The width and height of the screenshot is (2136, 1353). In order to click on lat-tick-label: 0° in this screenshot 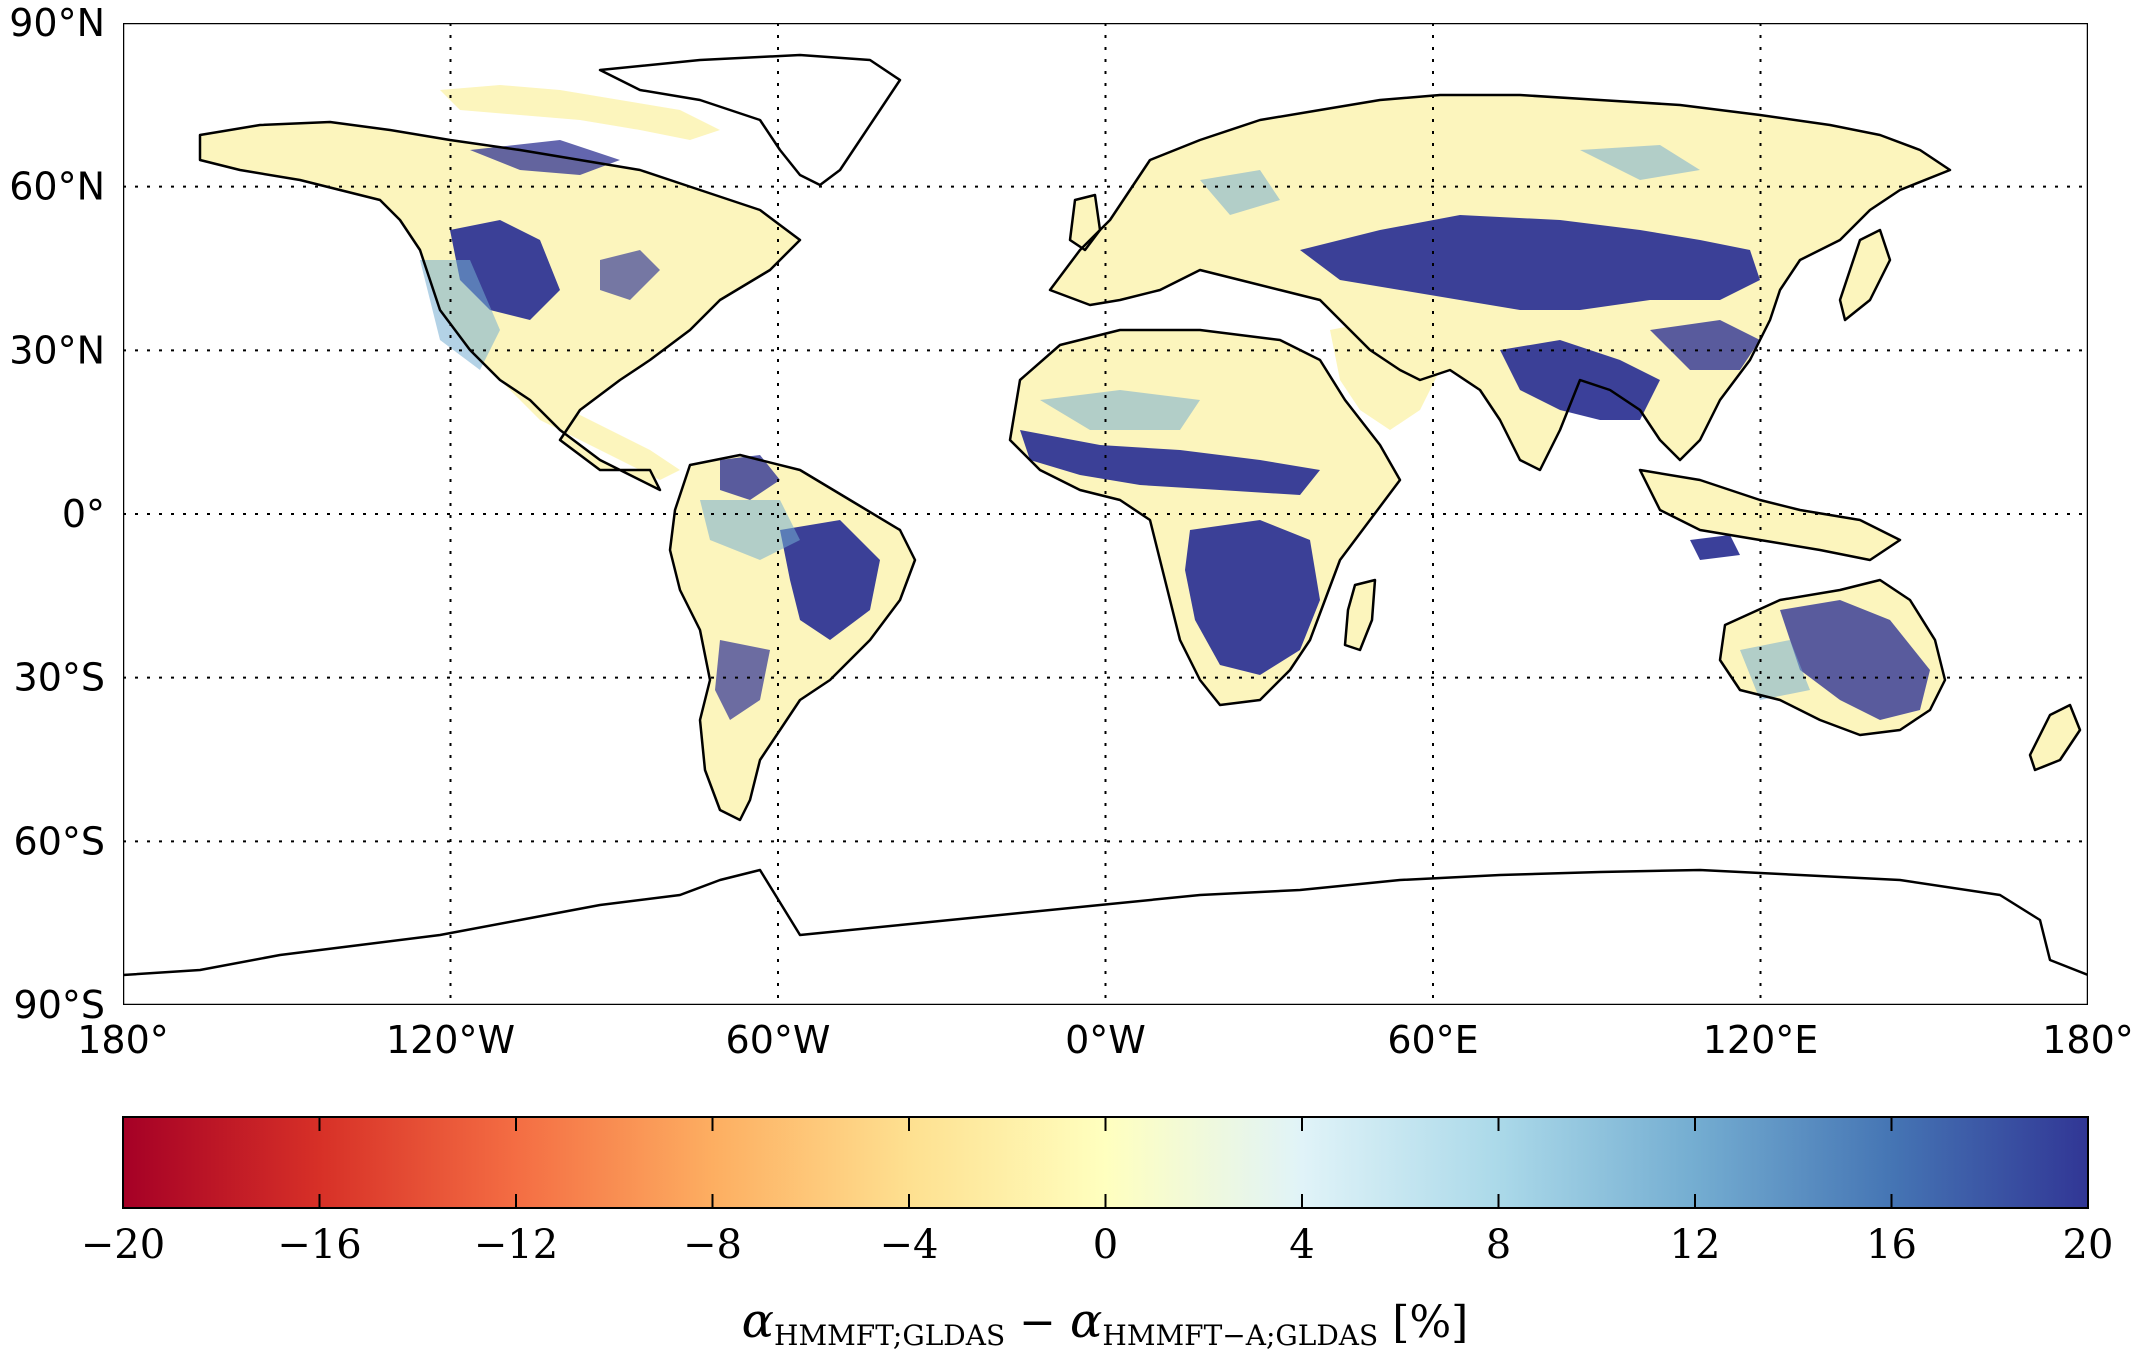, I will do `click(83, 514)`.